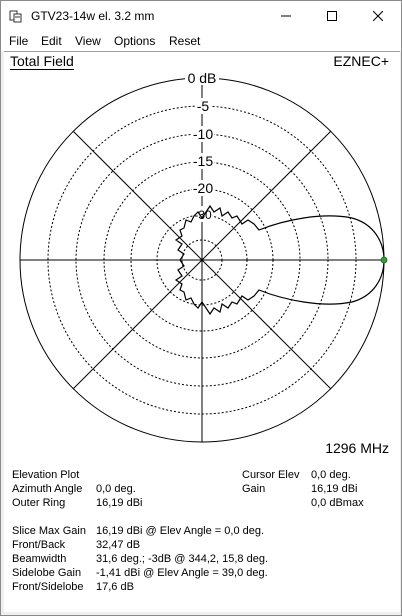 The image size is (402, 616). What do you see at coordinates (119, 503) in the screenshot?
I see `outer-ring-value: 16,19 dBi` at bounding box center [119, 503].